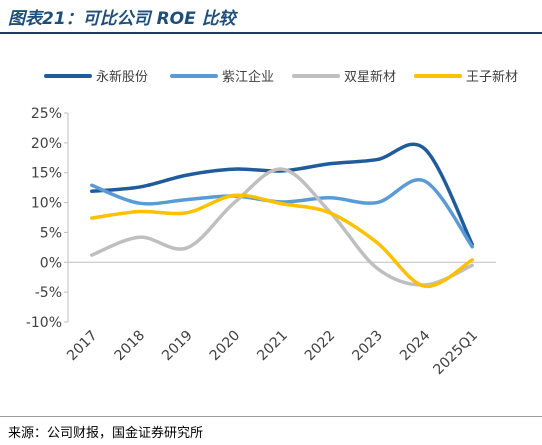  What do you see at coordinates (370, 77) in the screenshot?
I see `legend-label: 双星新材` at bounding box center [370, 77].